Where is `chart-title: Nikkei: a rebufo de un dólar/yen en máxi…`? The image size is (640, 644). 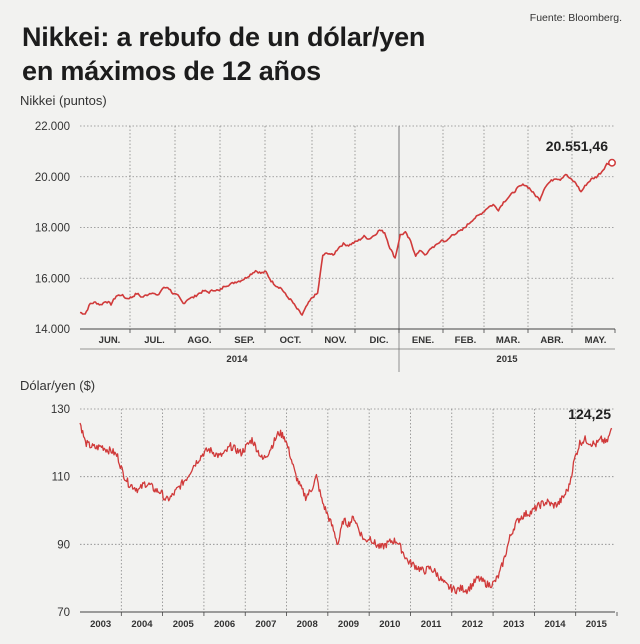
chart-title: Nikkei: a rebufo de un dólar/yen en máxi… is located at coordinates (223, 54).